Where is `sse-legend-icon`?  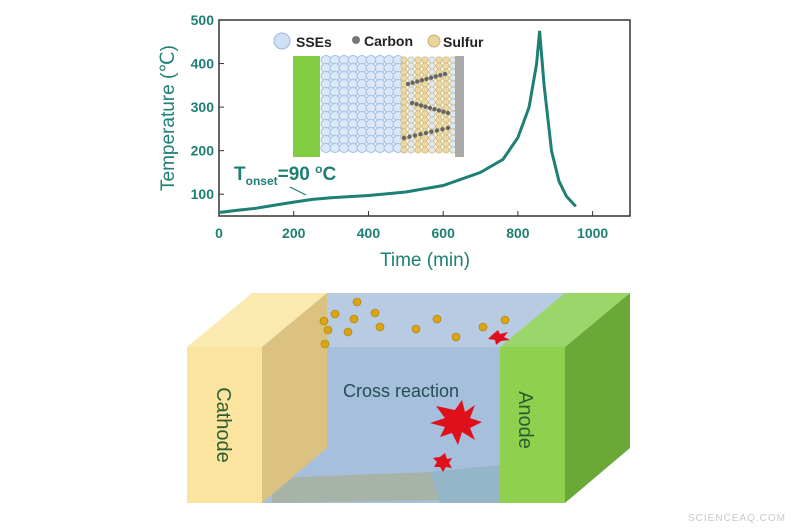
sse-legend-icon is located at coordinates (282, 41).